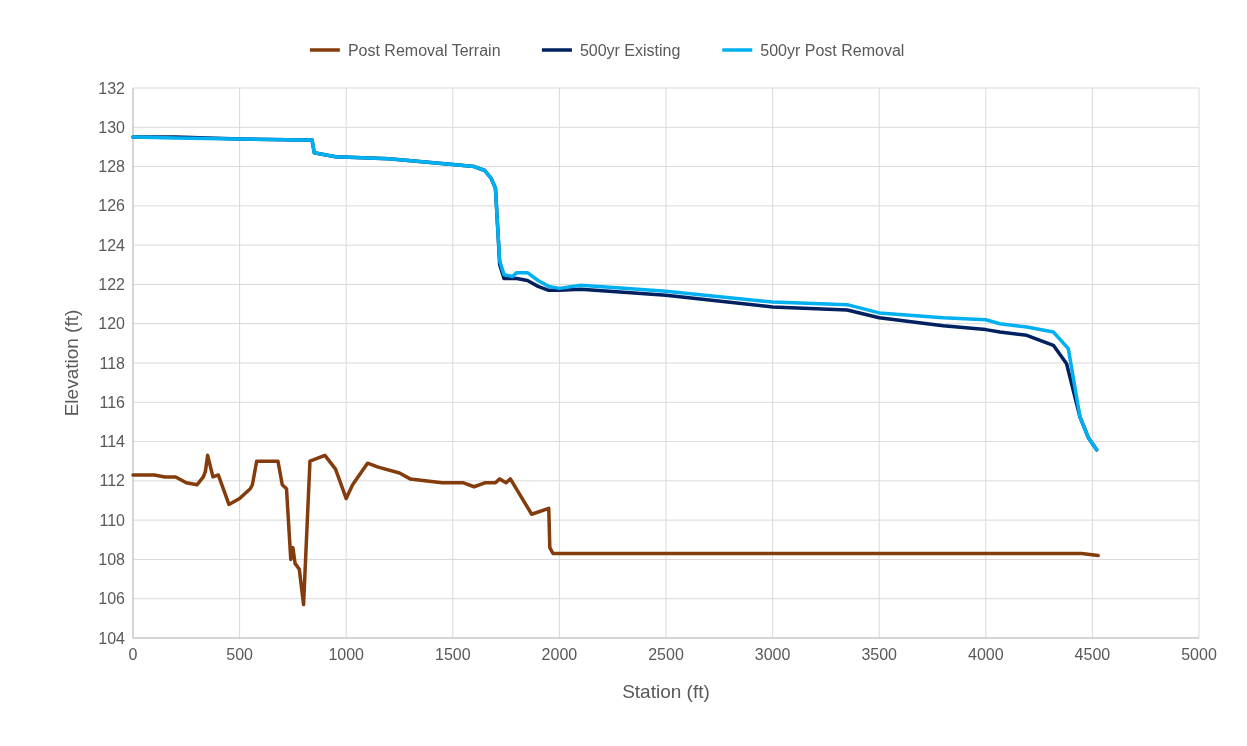 The image size is (1247, 746). I want to click on y-tick-label: 114, so click(112, 442).